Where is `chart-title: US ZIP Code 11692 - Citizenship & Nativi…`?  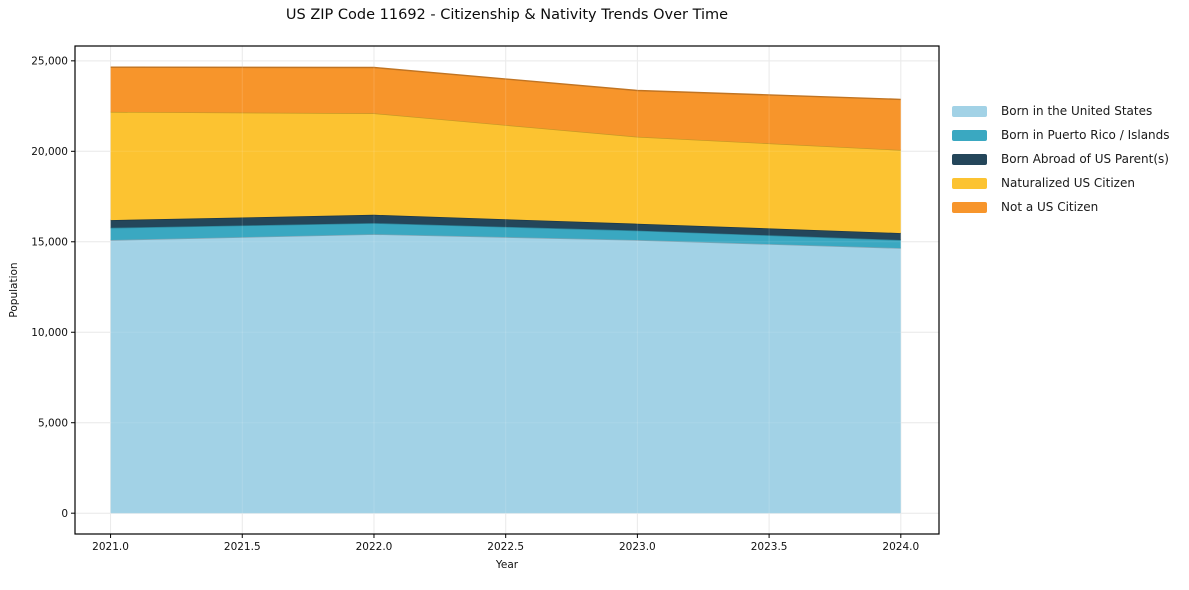 chart-title: US ZIP Code 11692 - Citizenship & Nativi… is located at coordinates (507, 15).